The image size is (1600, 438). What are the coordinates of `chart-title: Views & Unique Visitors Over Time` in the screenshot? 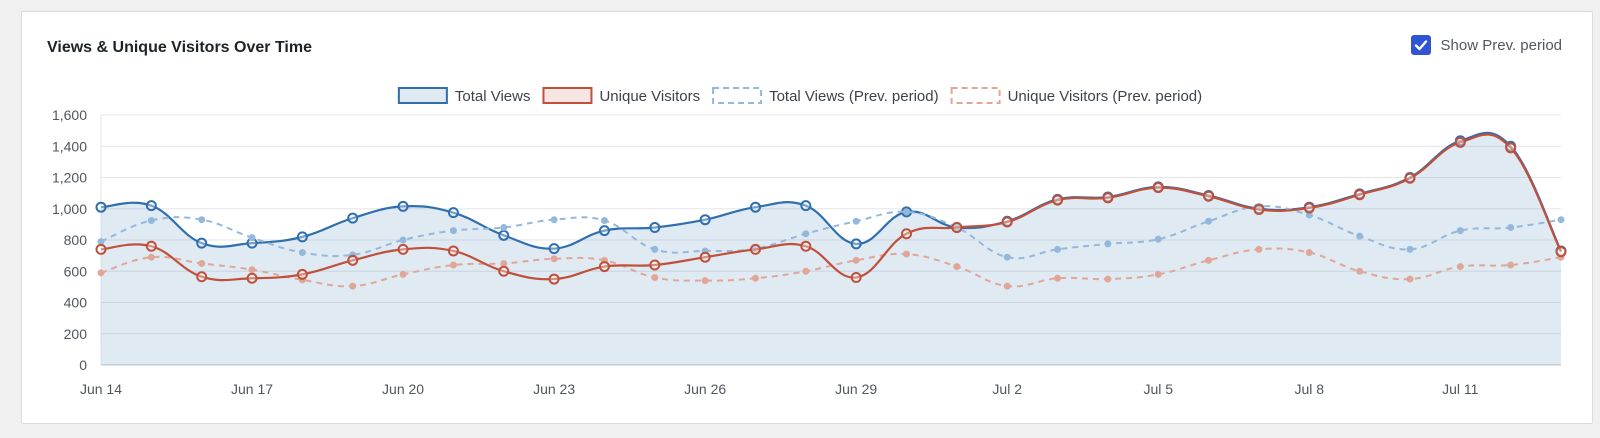 It's located at (179, 47).